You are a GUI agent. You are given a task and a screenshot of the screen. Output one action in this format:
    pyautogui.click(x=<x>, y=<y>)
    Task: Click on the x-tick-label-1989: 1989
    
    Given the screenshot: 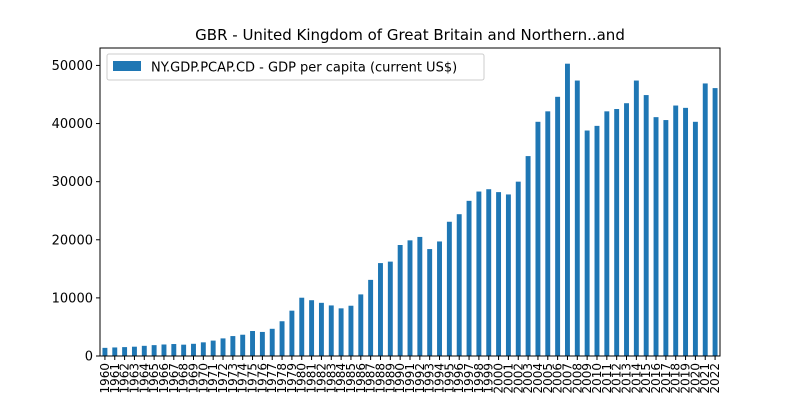 What is the action you would take?
    pyautogui.click(x=390, y=378)
    